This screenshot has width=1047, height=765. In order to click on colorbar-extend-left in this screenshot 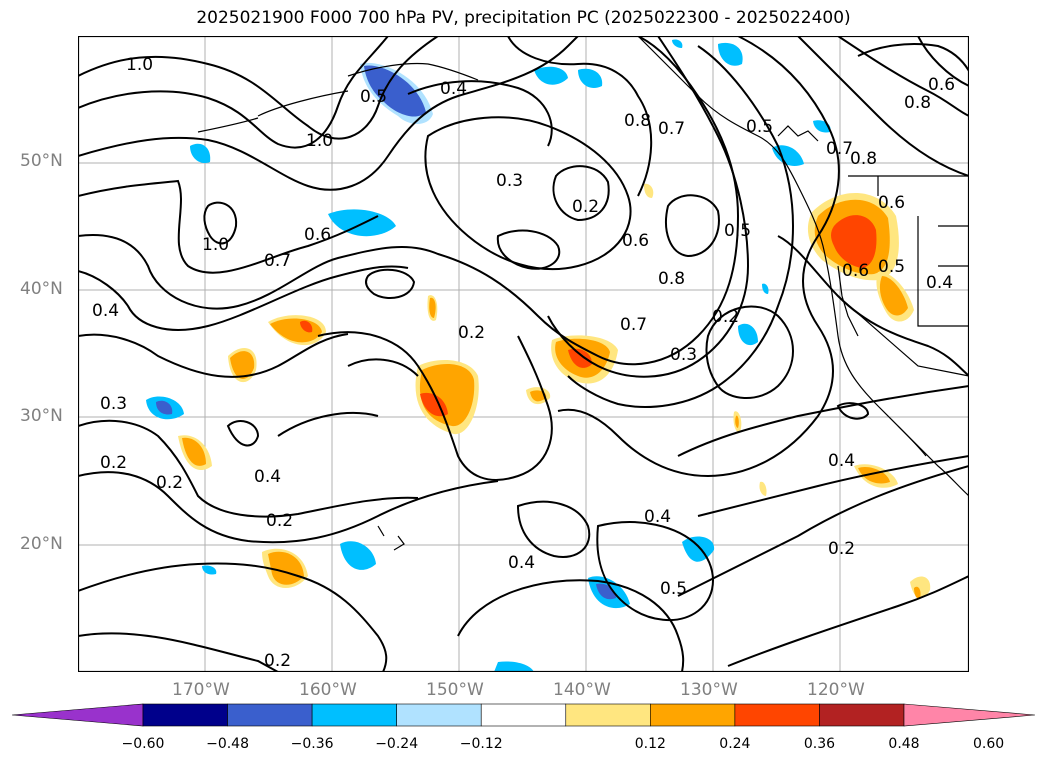, I will do `click(77, 715)`.